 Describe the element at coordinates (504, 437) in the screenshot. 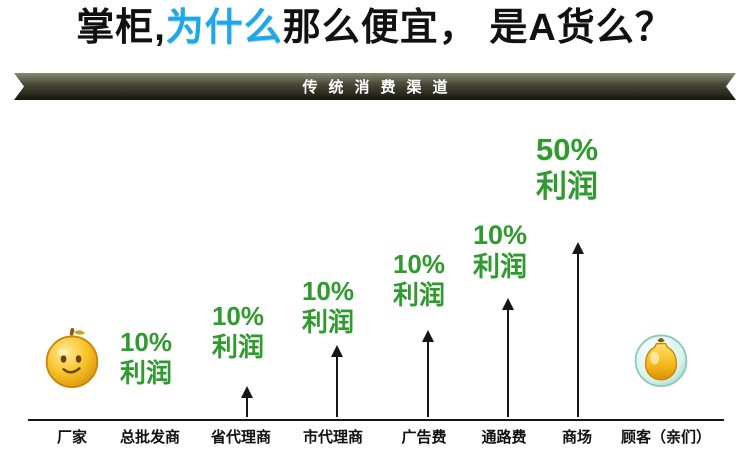

I see `category-channel-fee: 通路费` at that location.